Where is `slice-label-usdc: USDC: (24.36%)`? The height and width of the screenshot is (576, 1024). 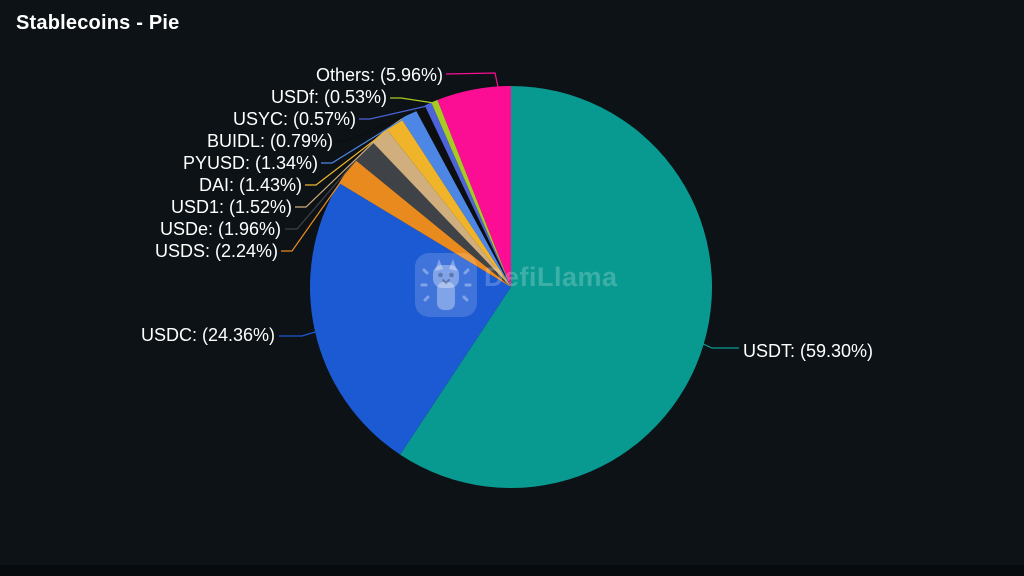 slice-label-usdc: USDC: (24.36%) is located at coordinates (207, 335).